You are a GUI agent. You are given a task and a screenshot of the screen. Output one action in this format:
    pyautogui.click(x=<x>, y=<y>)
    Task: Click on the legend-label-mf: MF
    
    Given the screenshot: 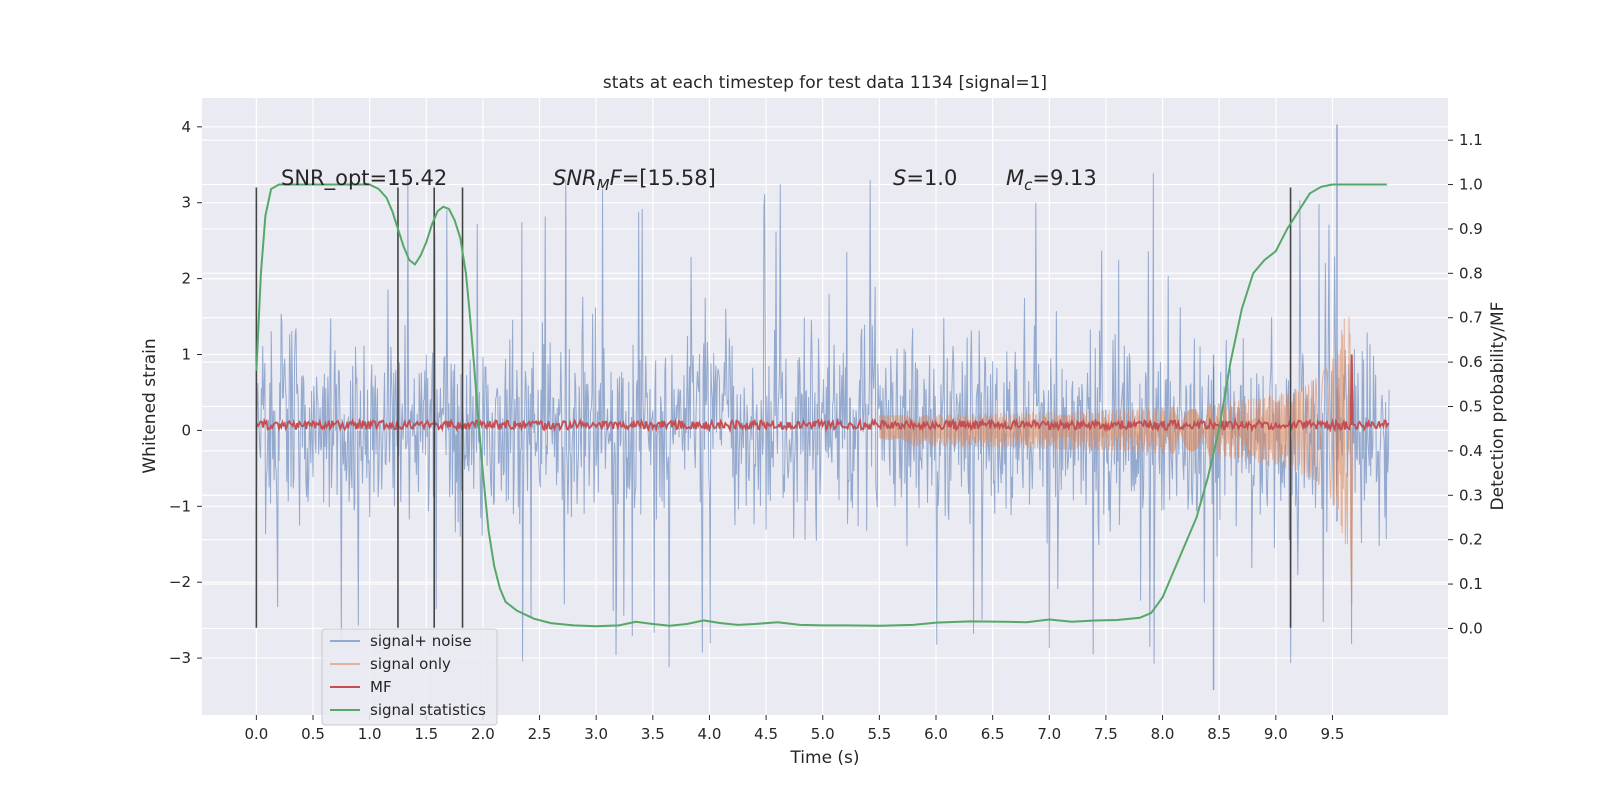 What is the action you would take?
    pyautogui.click(x=381, y=687)
    